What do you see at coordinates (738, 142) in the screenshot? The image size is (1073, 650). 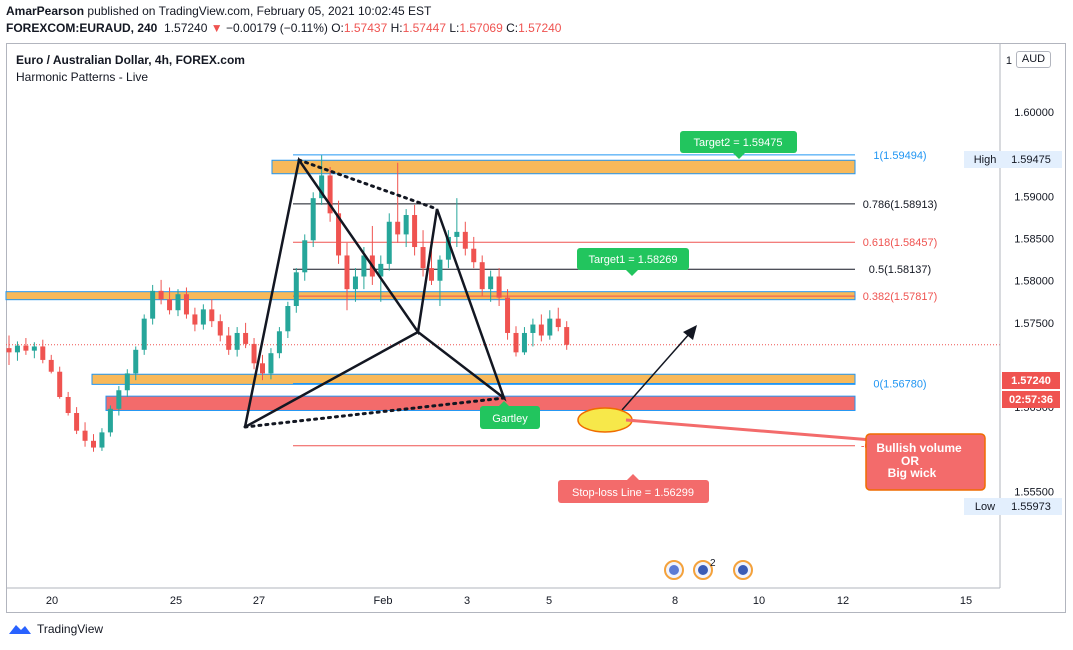 I see `target2-label` at bounding box center [738, 142].